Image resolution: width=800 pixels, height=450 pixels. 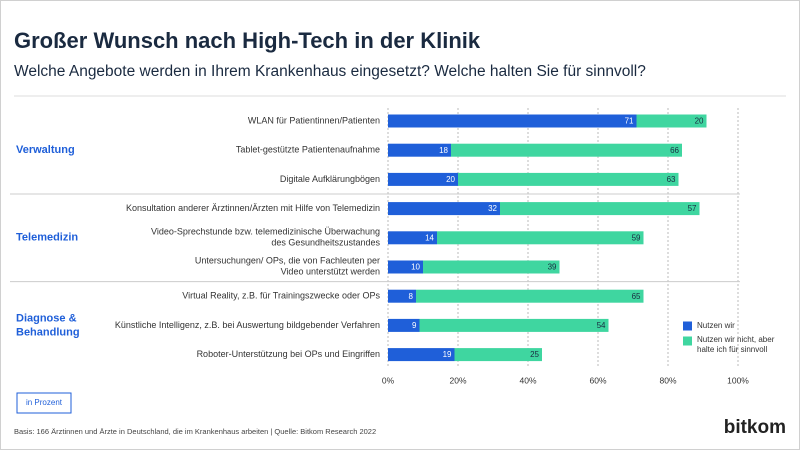 What do you see at coordinates (552, 267) in the screenshot?
I see `value-label: 39` at bounding box center [552, 267].